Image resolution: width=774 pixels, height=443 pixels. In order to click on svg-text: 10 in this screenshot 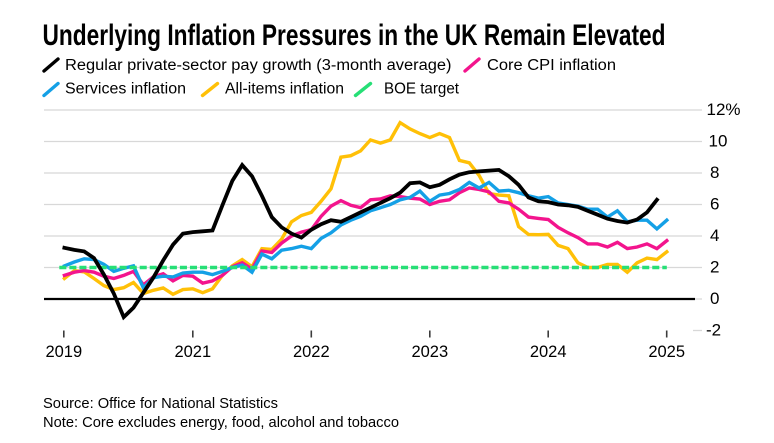, I will do `click(718, 141)`.